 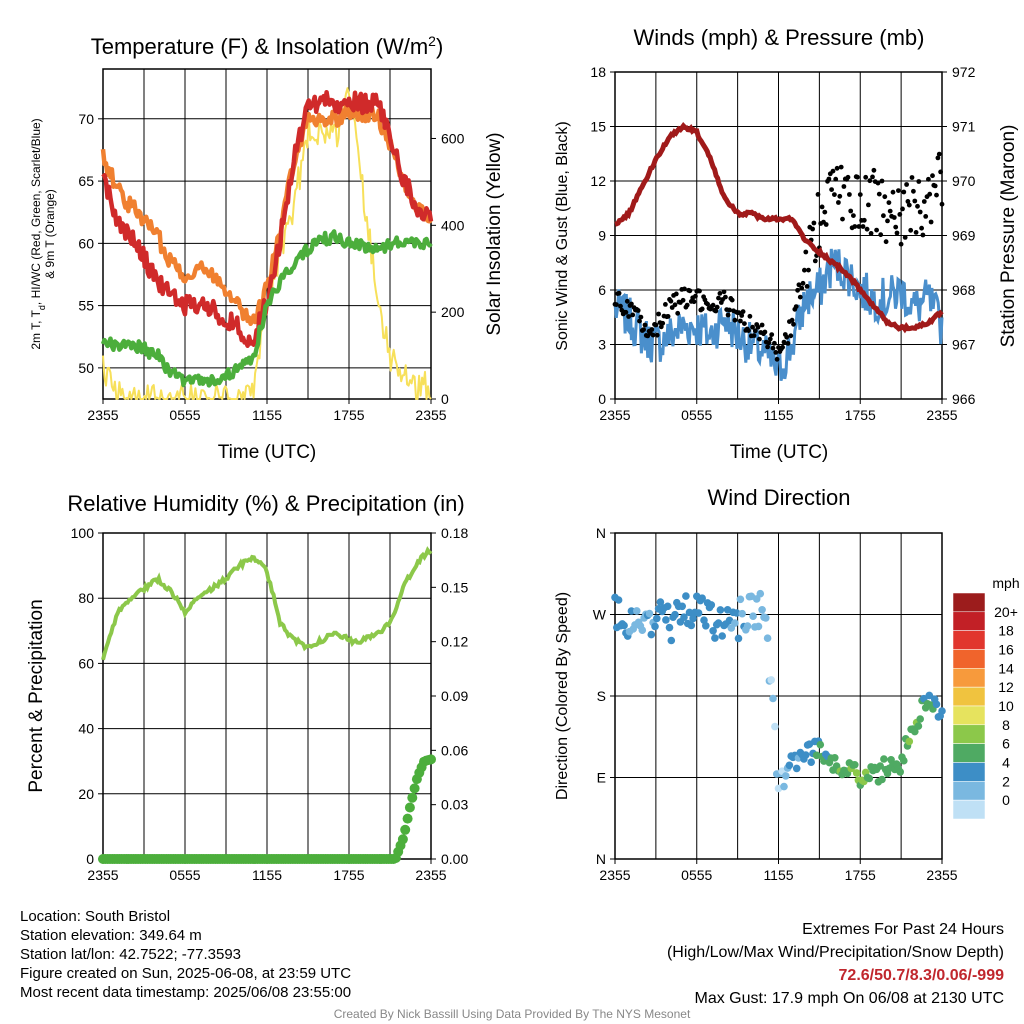 What do you see at coordinates (598, 181) in the screenshot?
I see `y-tick-label: 12` at bounding box center [598, 181].